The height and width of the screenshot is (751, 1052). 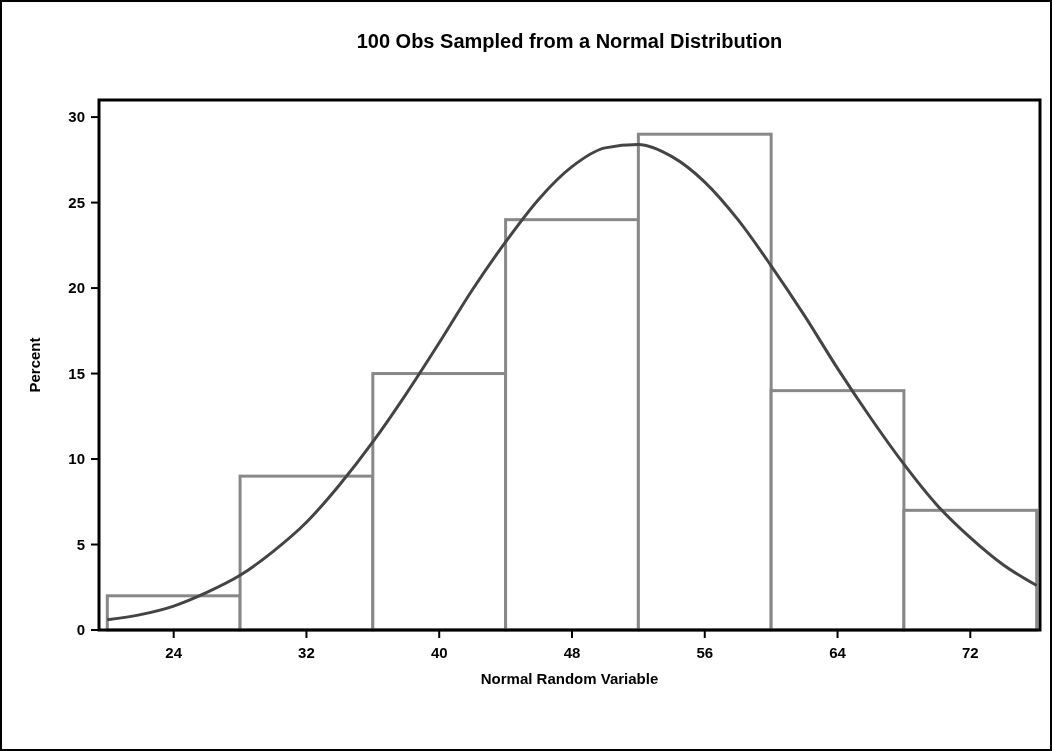 I want to click on y-axis-title: Percent, so click(x=34, y=365).